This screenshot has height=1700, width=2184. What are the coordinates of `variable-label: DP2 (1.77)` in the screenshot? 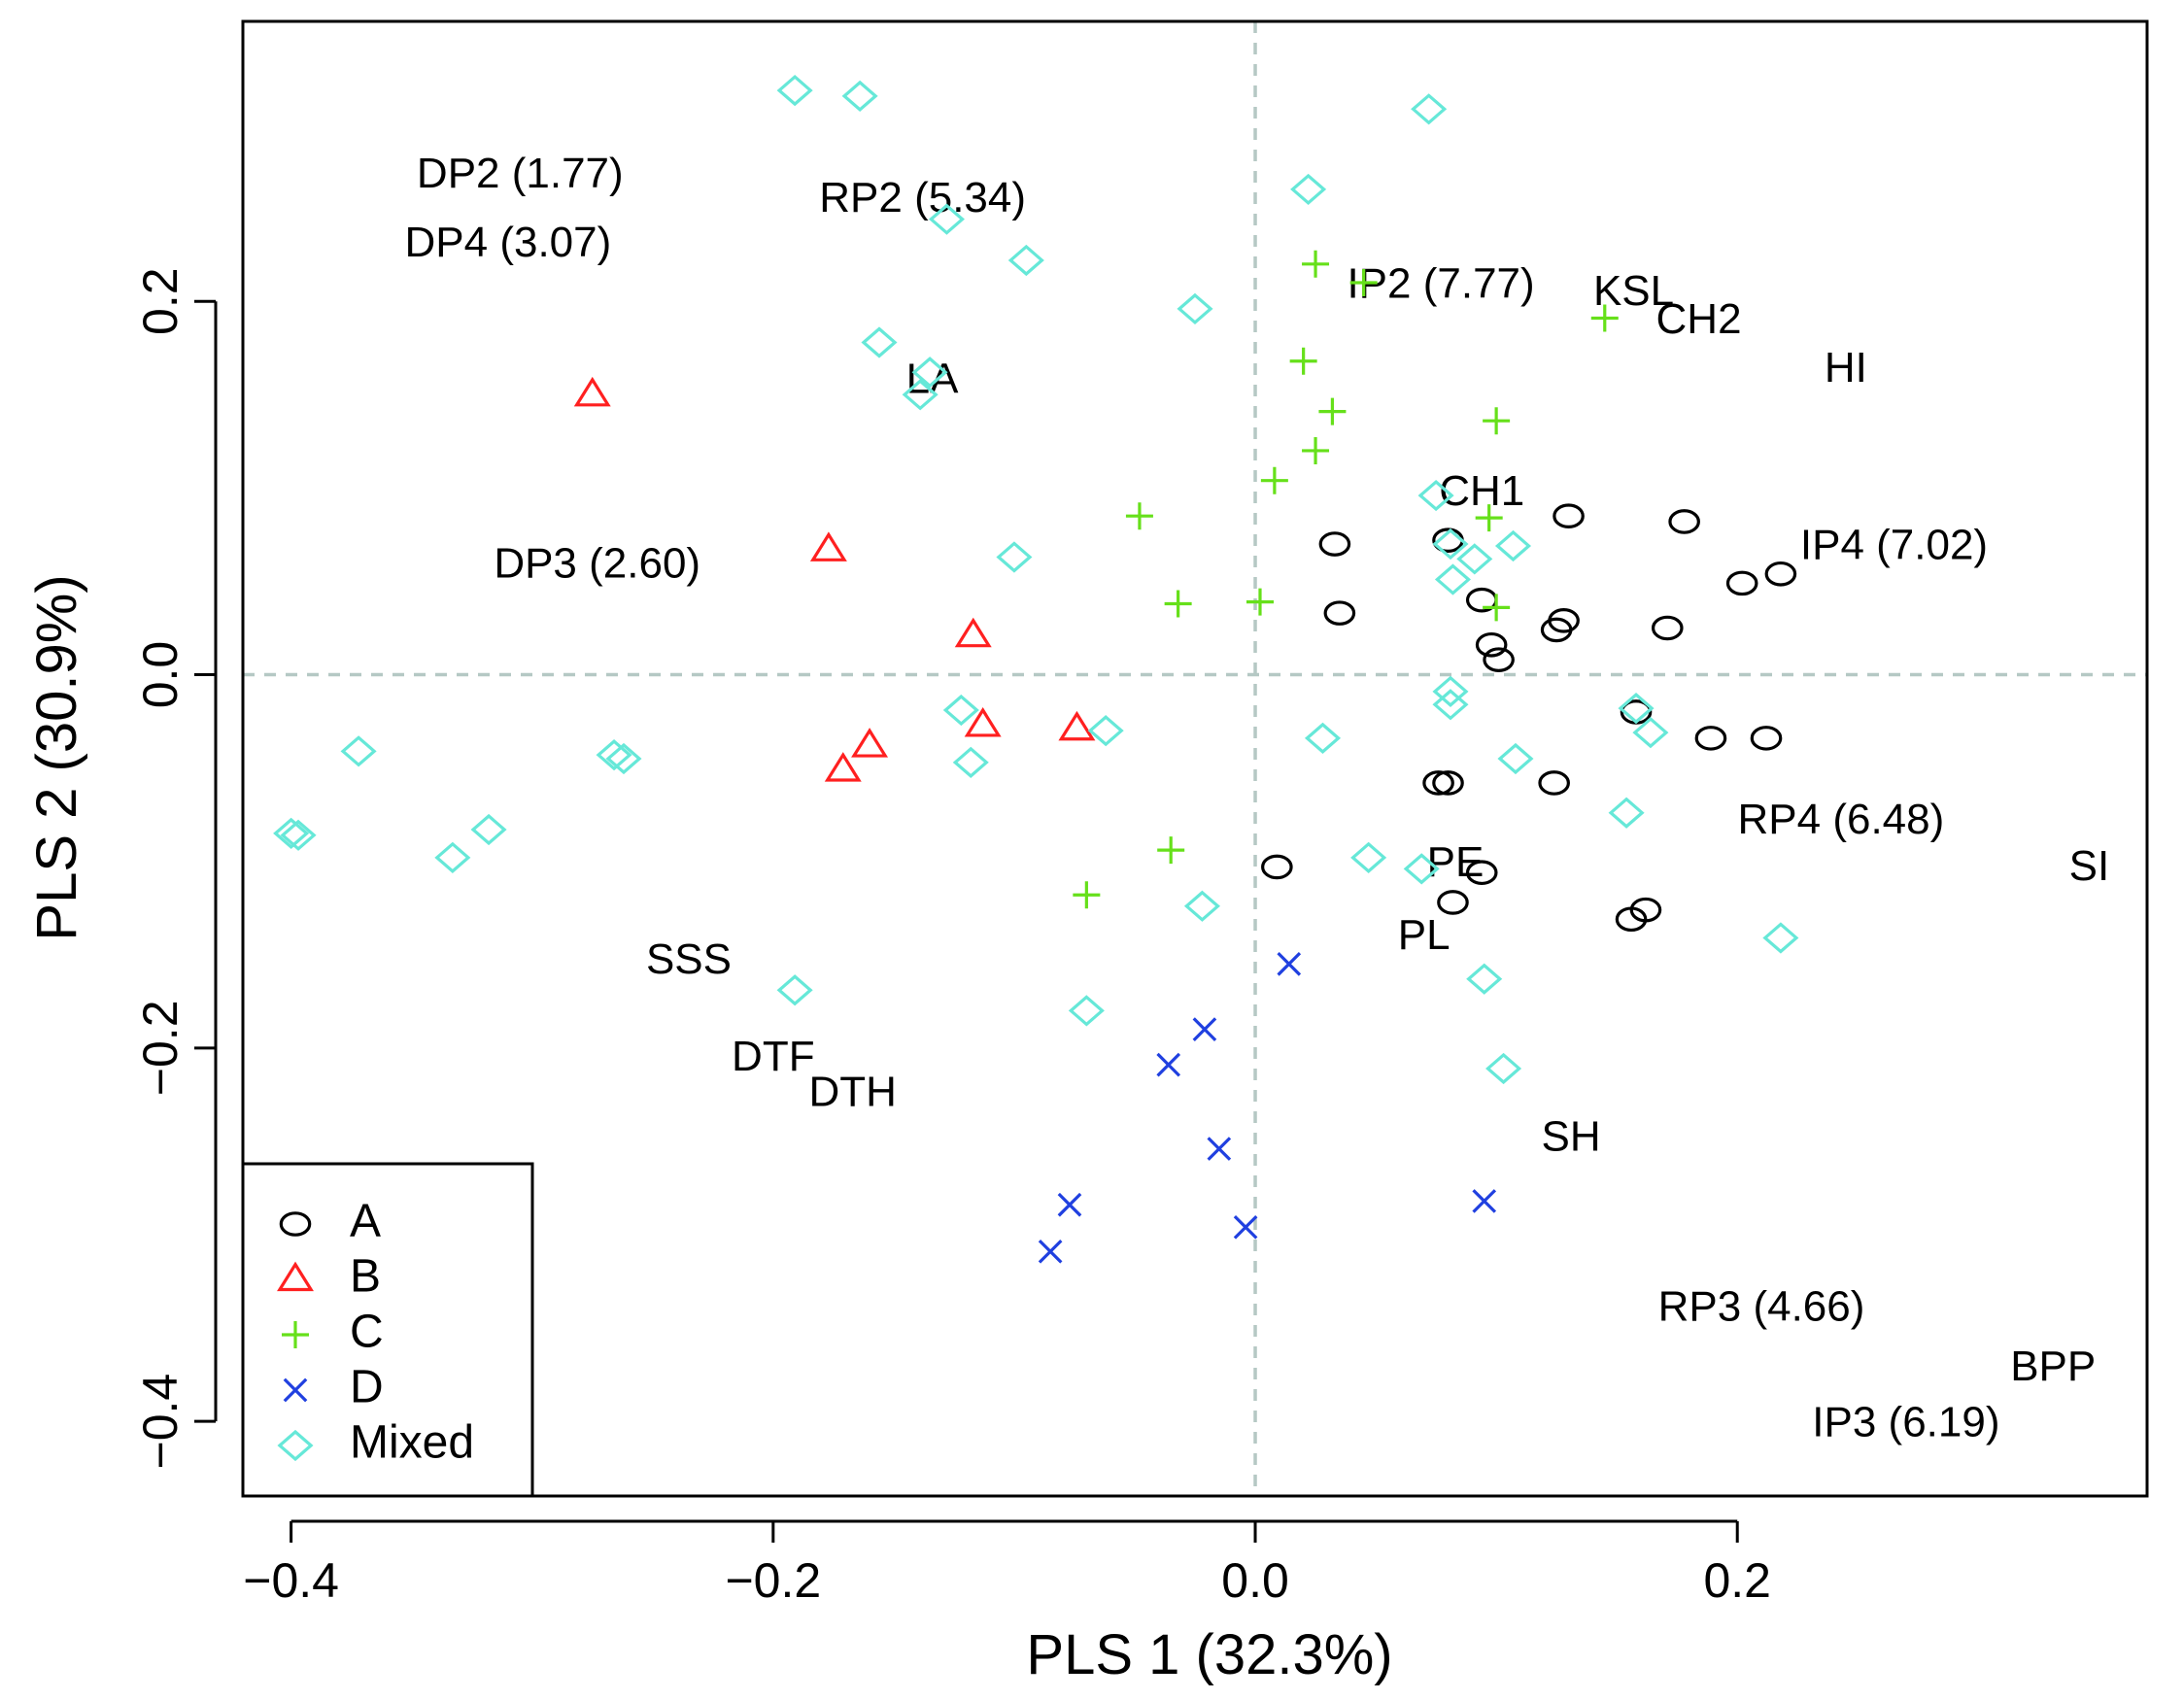 It's located at (520, 173).